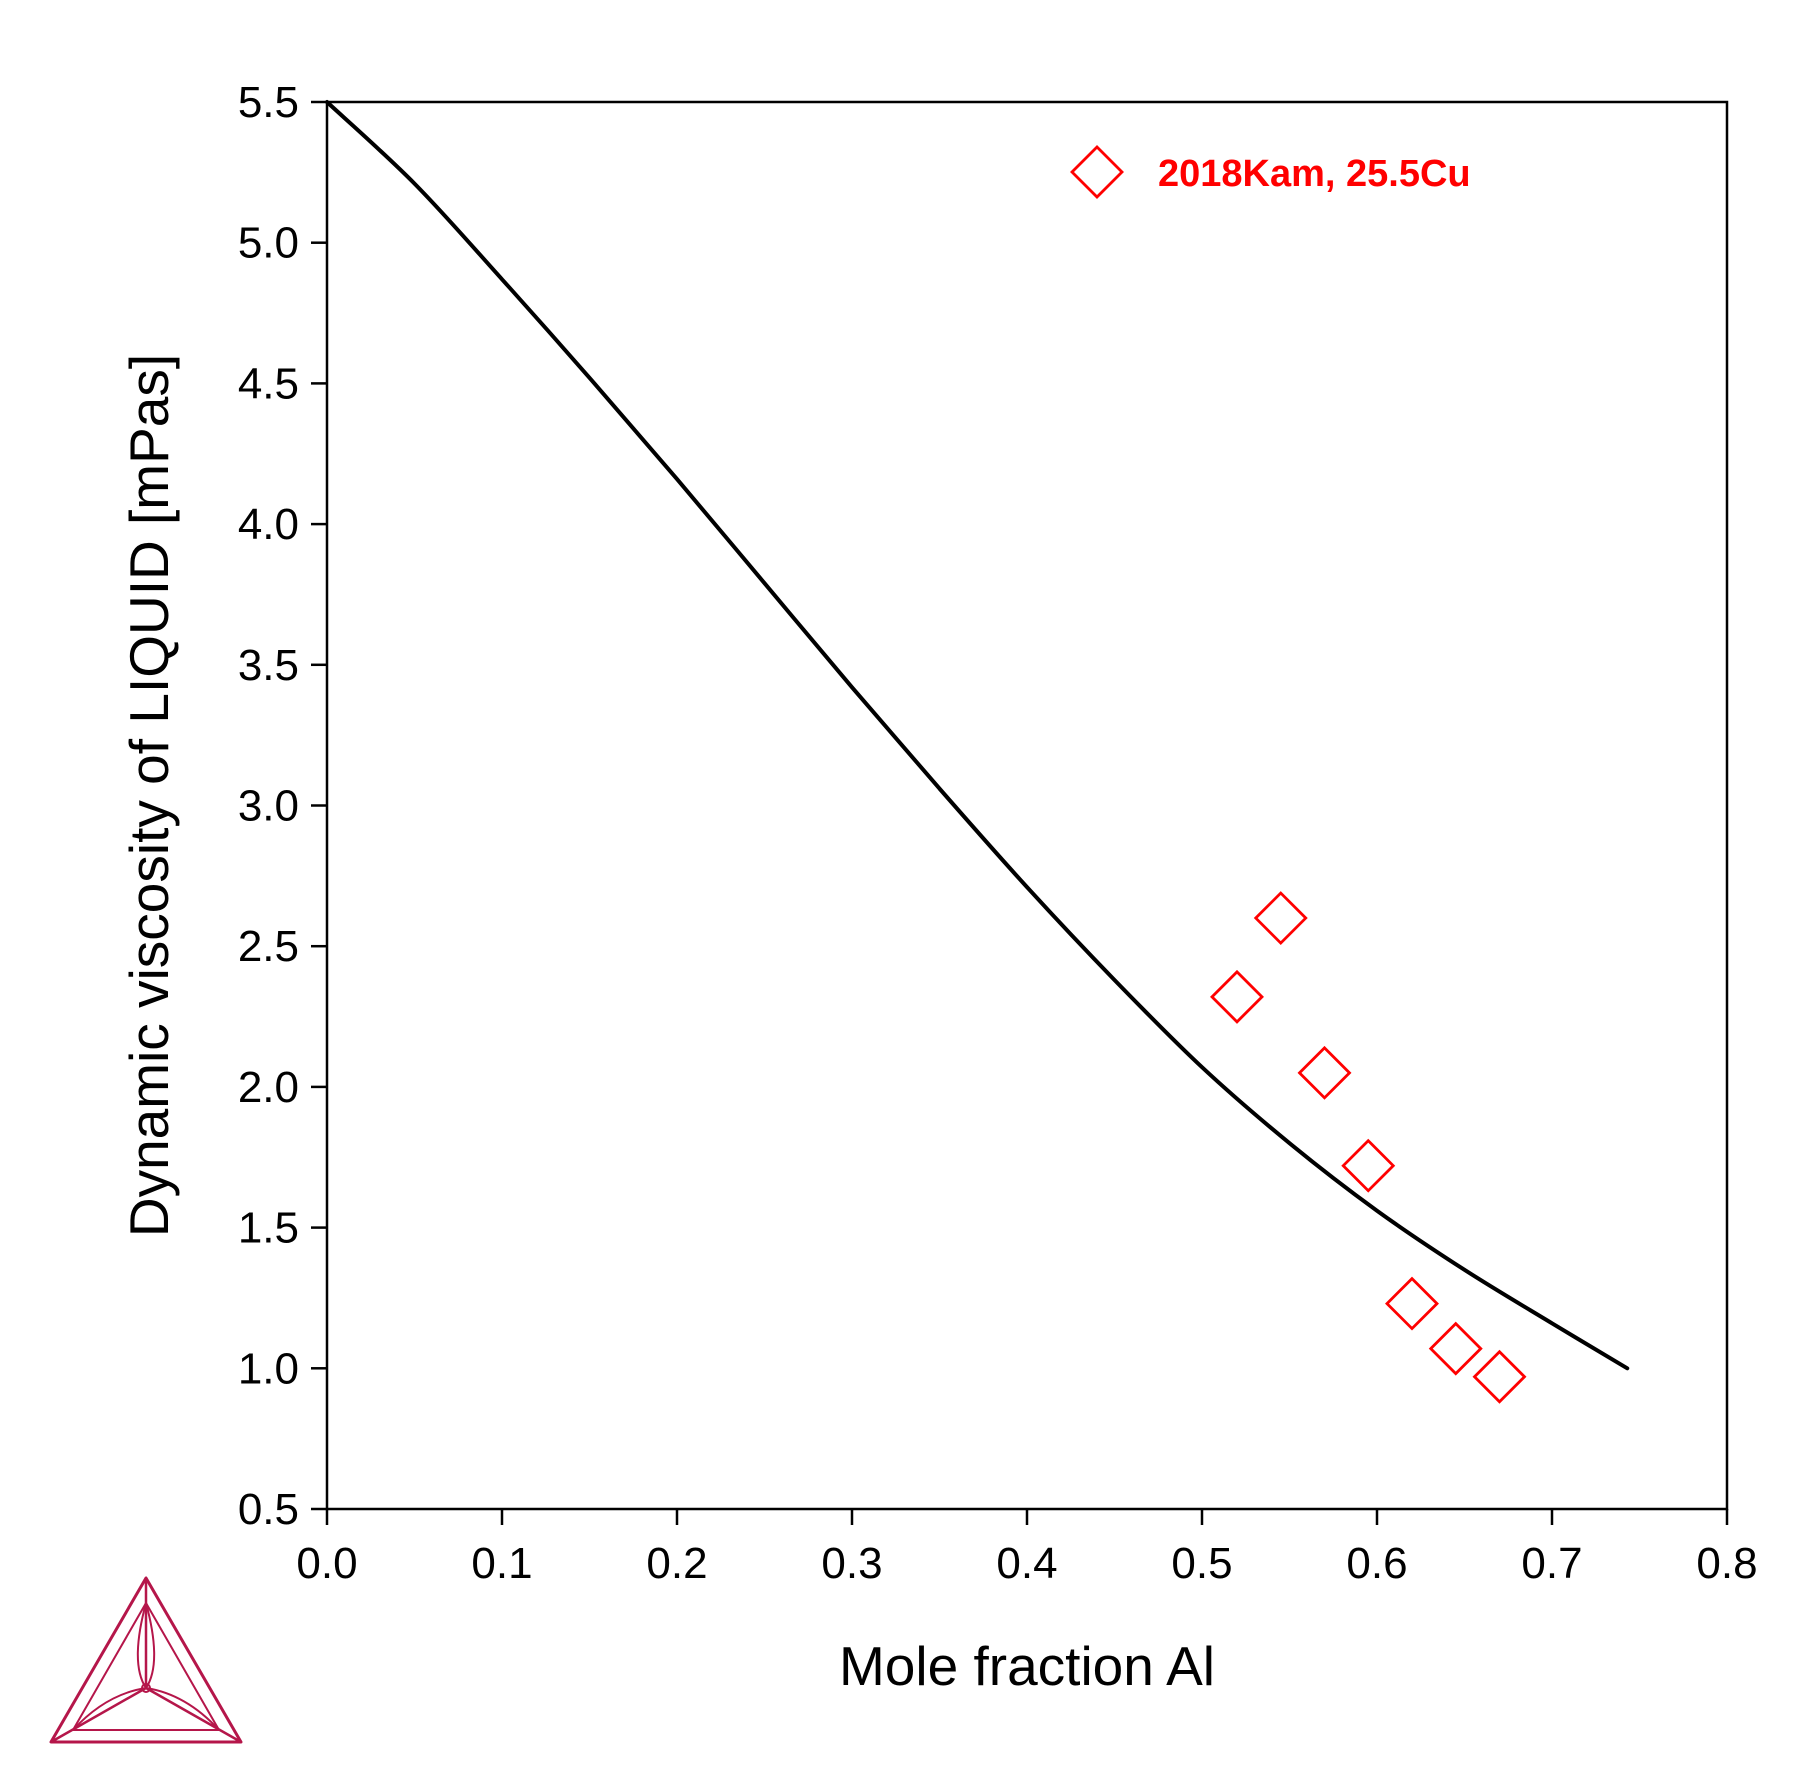 Image resolution: width=1810 pixels, height=1772 pixels. What do you see at coordinates (676, 1563) in the screenshot?
I see `x-tick-label: 0.2` at bounding box center [676, 1563].